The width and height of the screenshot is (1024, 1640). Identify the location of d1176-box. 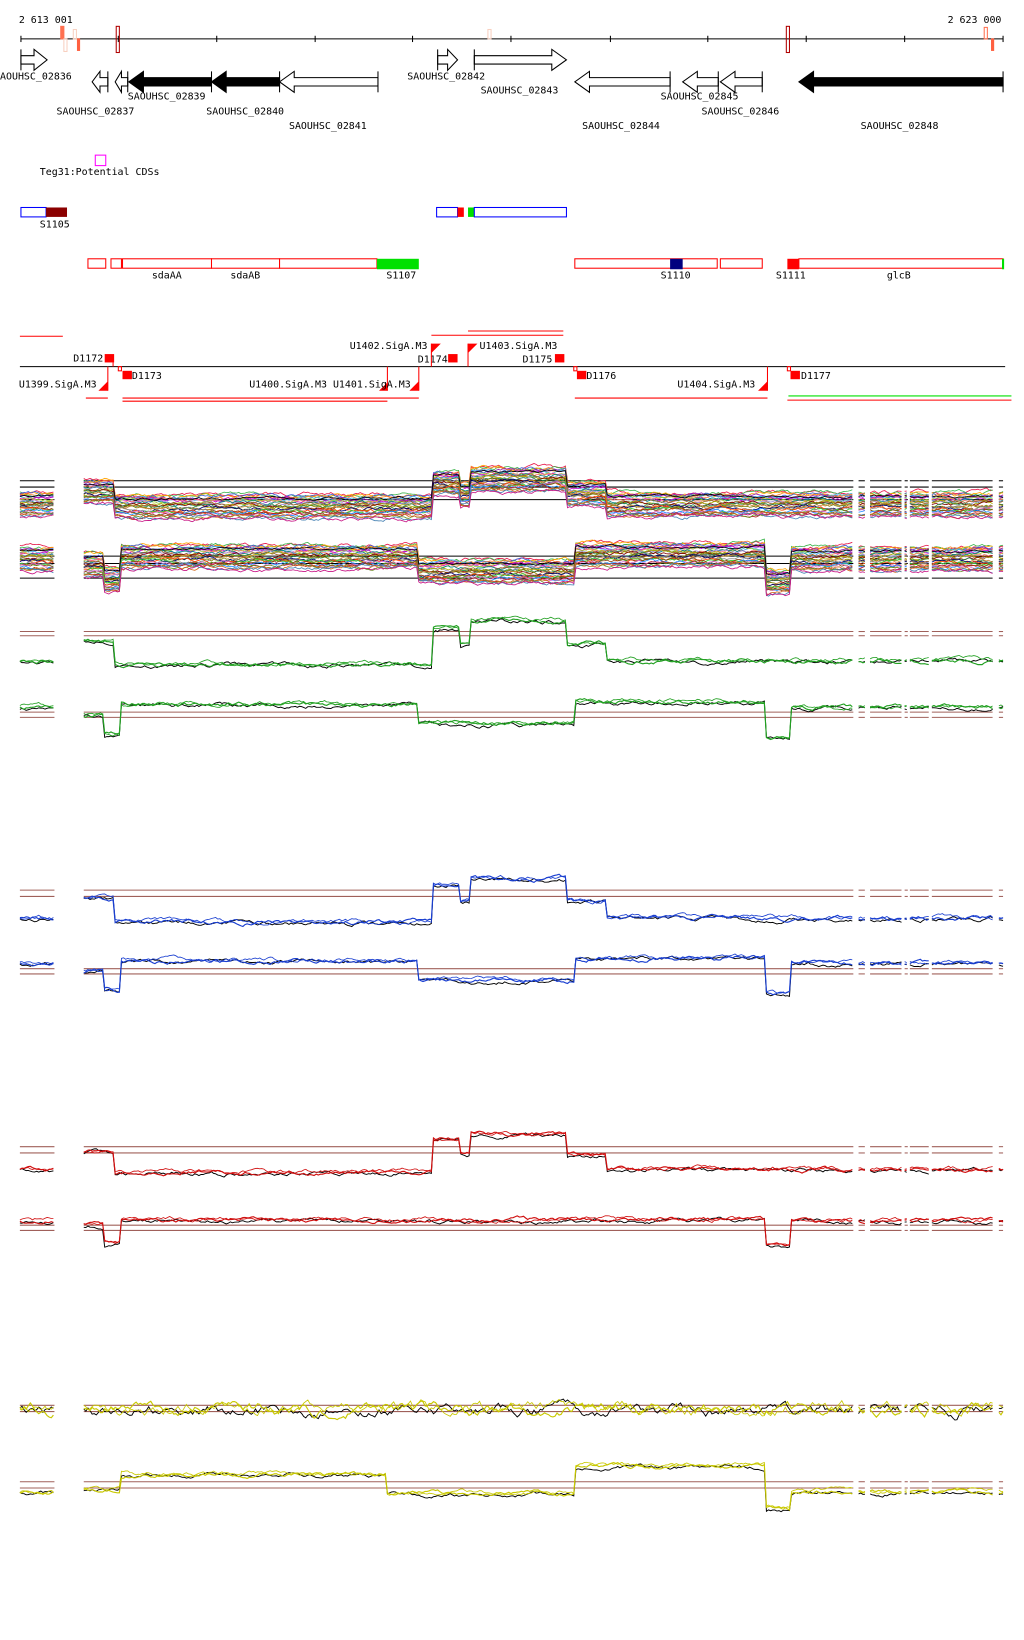
(581, 375).